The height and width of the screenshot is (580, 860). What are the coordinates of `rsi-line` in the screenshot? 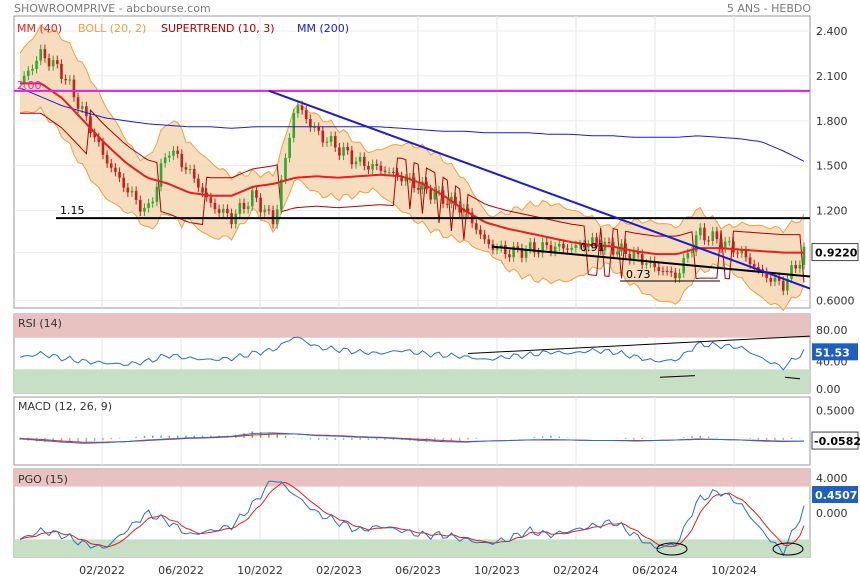 It's located at (412, 353).